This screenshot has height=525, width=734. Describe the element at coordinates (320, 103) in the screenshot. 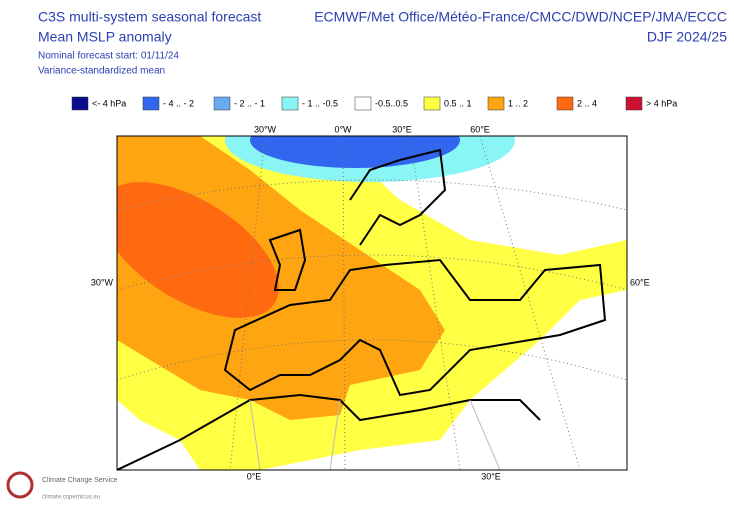

I see `legend-label: - 1 .. -0.5` at that location.